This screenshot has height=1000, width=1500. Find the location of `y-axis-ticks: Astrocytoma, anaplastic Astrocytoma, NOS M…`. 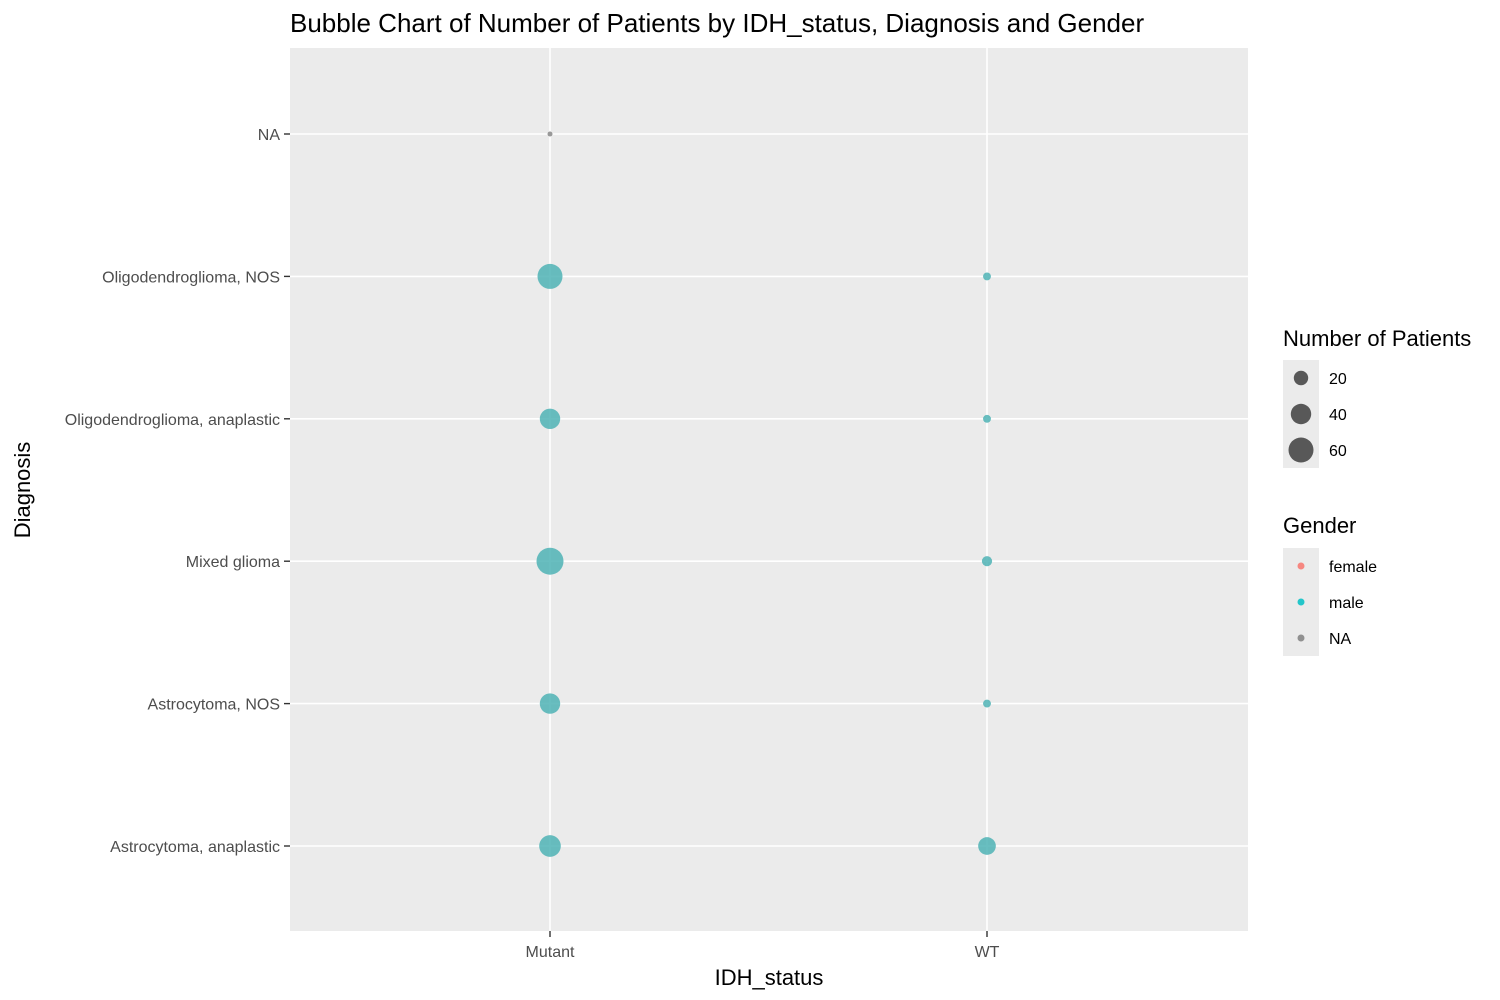

y-axis-ticks: Astrocytoma, anaplastic Astrocytoma, NOS M… is located at coordinates (177, 491).